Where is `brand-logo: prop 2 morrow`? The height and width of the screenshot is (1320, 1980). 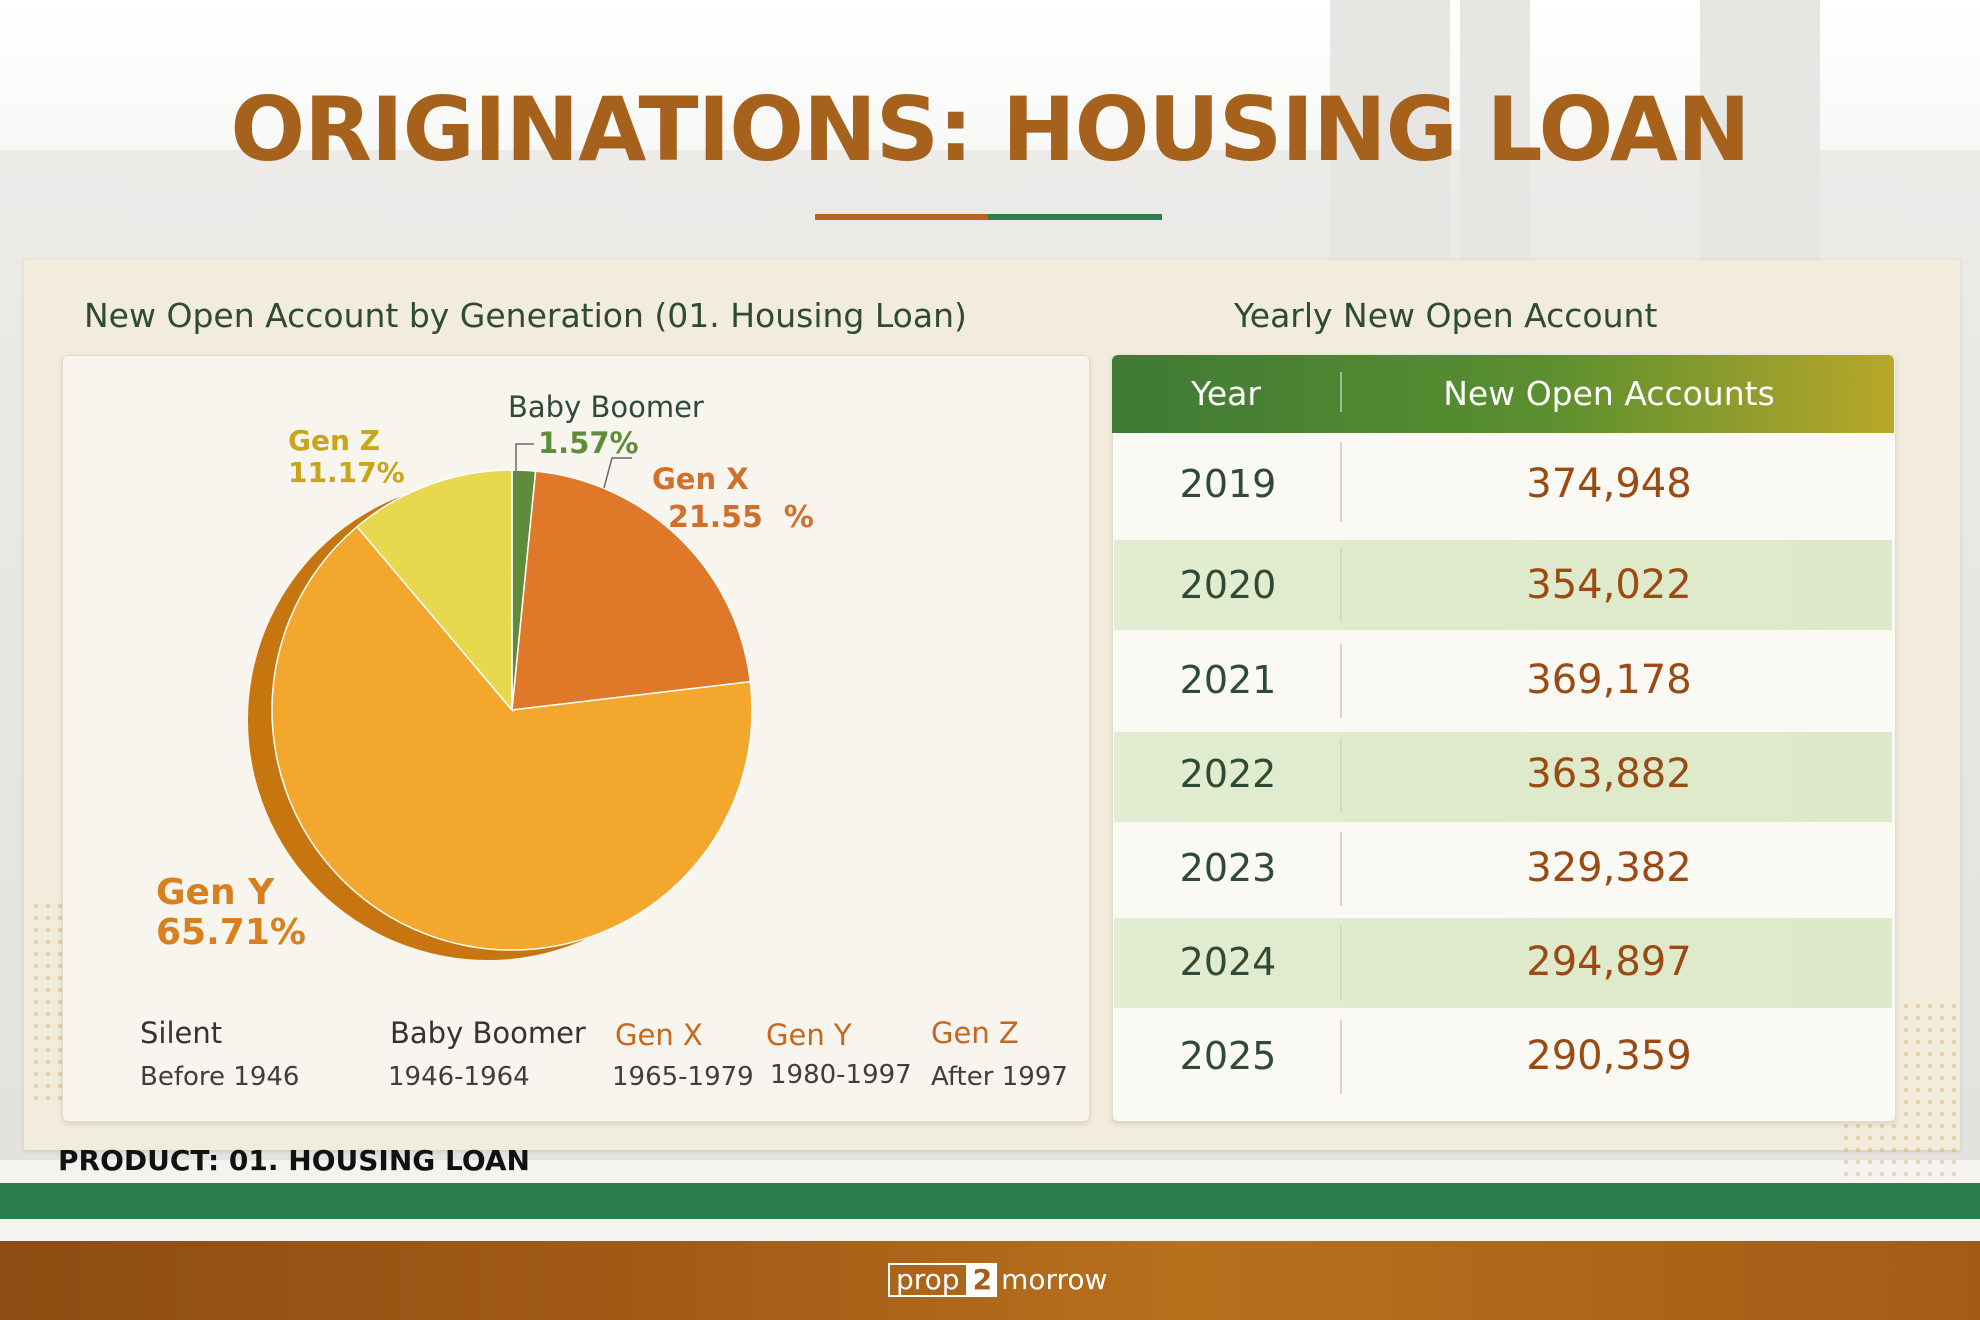
brand-logo: prop 2 morrow is located at coordinates (997, 1280).